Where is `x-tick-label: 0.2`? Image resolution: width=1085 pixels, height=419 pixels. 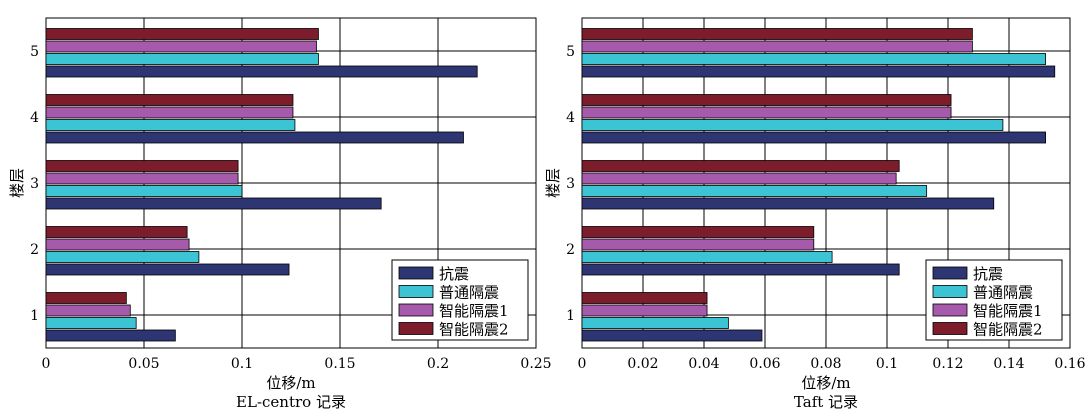 x-tick-label: 0.2 is located at coordinates (438, 364).